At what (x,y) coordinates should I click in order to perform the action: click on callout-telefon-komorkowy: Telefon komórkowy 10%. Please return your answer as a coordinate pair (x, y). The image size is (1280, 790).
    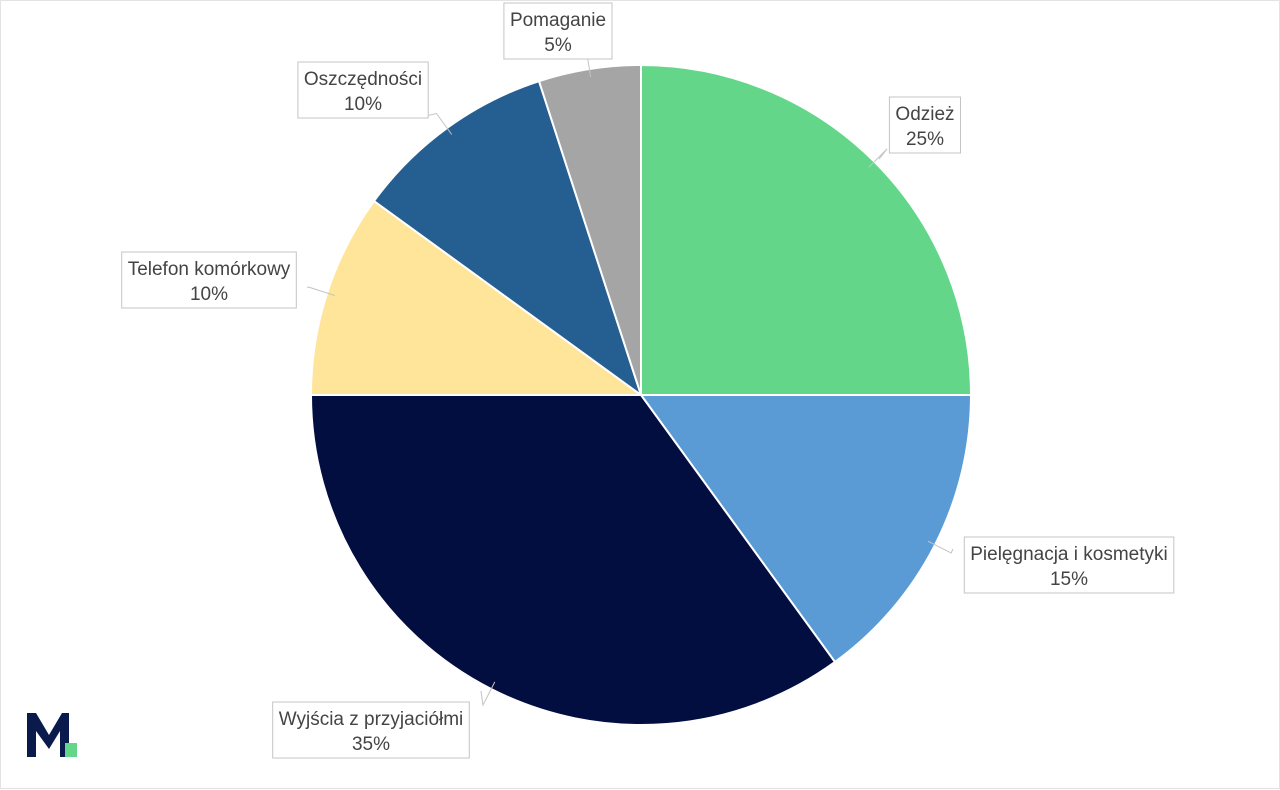
    Looking at the image, I should click on (209, 280).